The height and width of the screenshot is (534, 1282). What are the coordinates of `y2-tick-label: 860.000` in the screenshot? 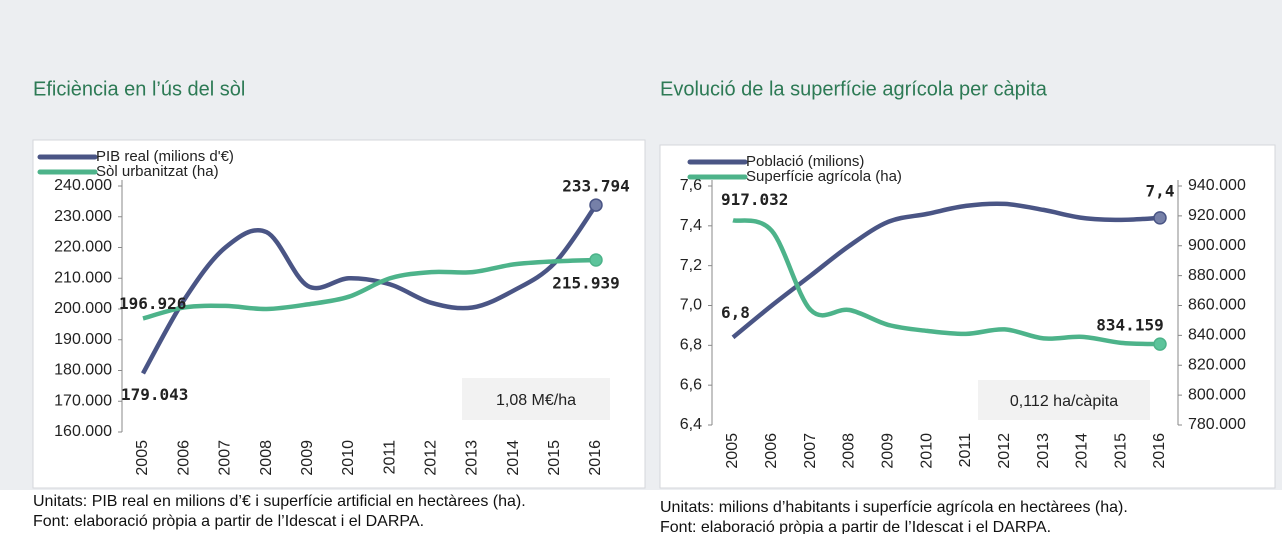 It's located at (1217, 305).